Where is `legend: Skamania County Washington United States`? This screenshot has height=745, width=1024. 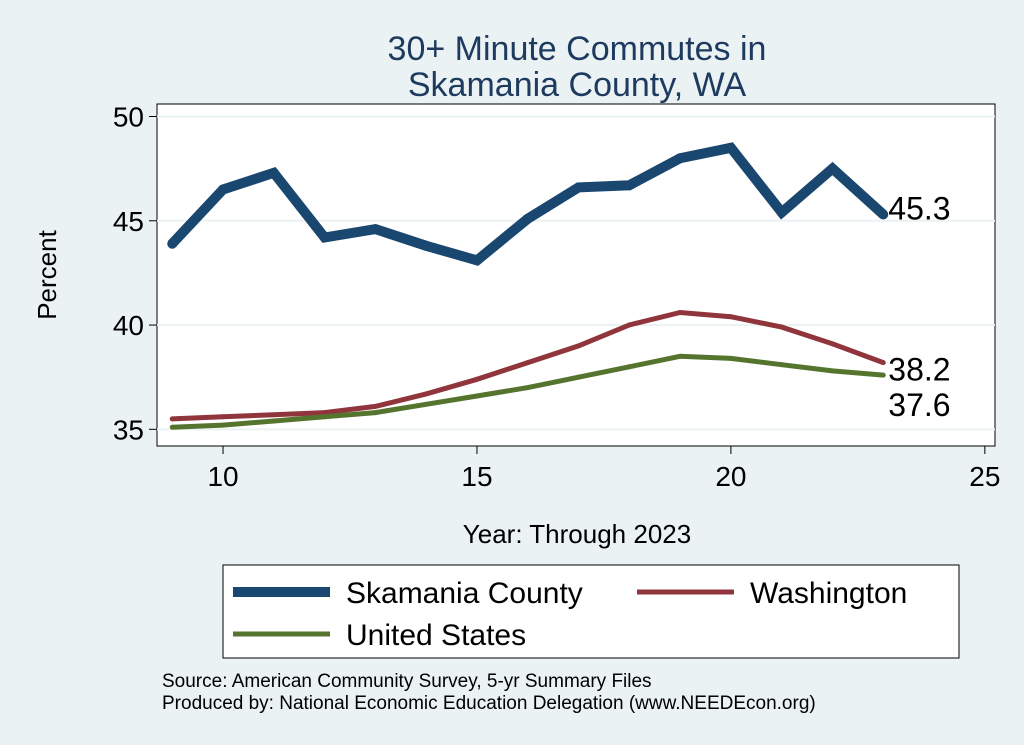
legend: Skamania County Washington United States is located at coordinates (570, 614).